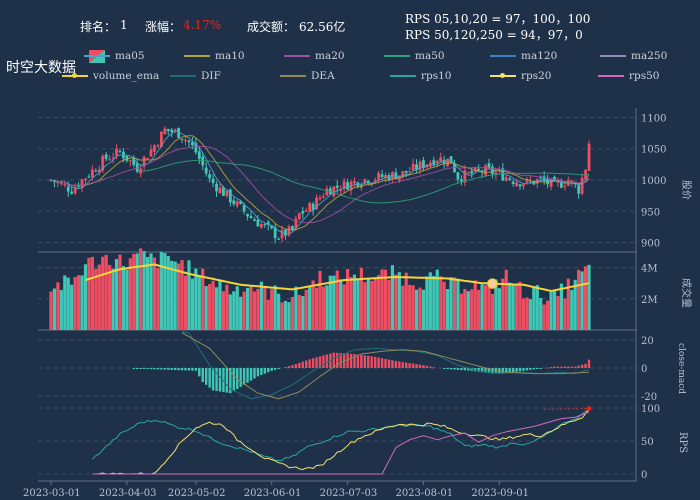 Image resolution: width=700 pixels, height=500 pixels. Describe the element at coordinates (421, 76) in the screenshot. I see `legend-item-rps10: rps10` at that location.